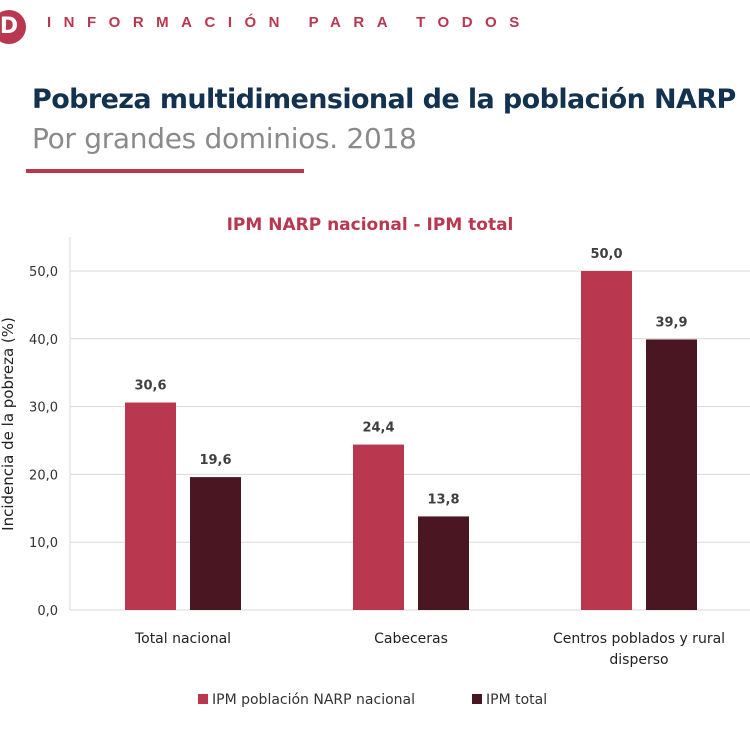 This screenshot has width=750, height=731. Describe the element at coordinates (215, 460) in the screenshot. I see `data-label: 19,6` at that location.